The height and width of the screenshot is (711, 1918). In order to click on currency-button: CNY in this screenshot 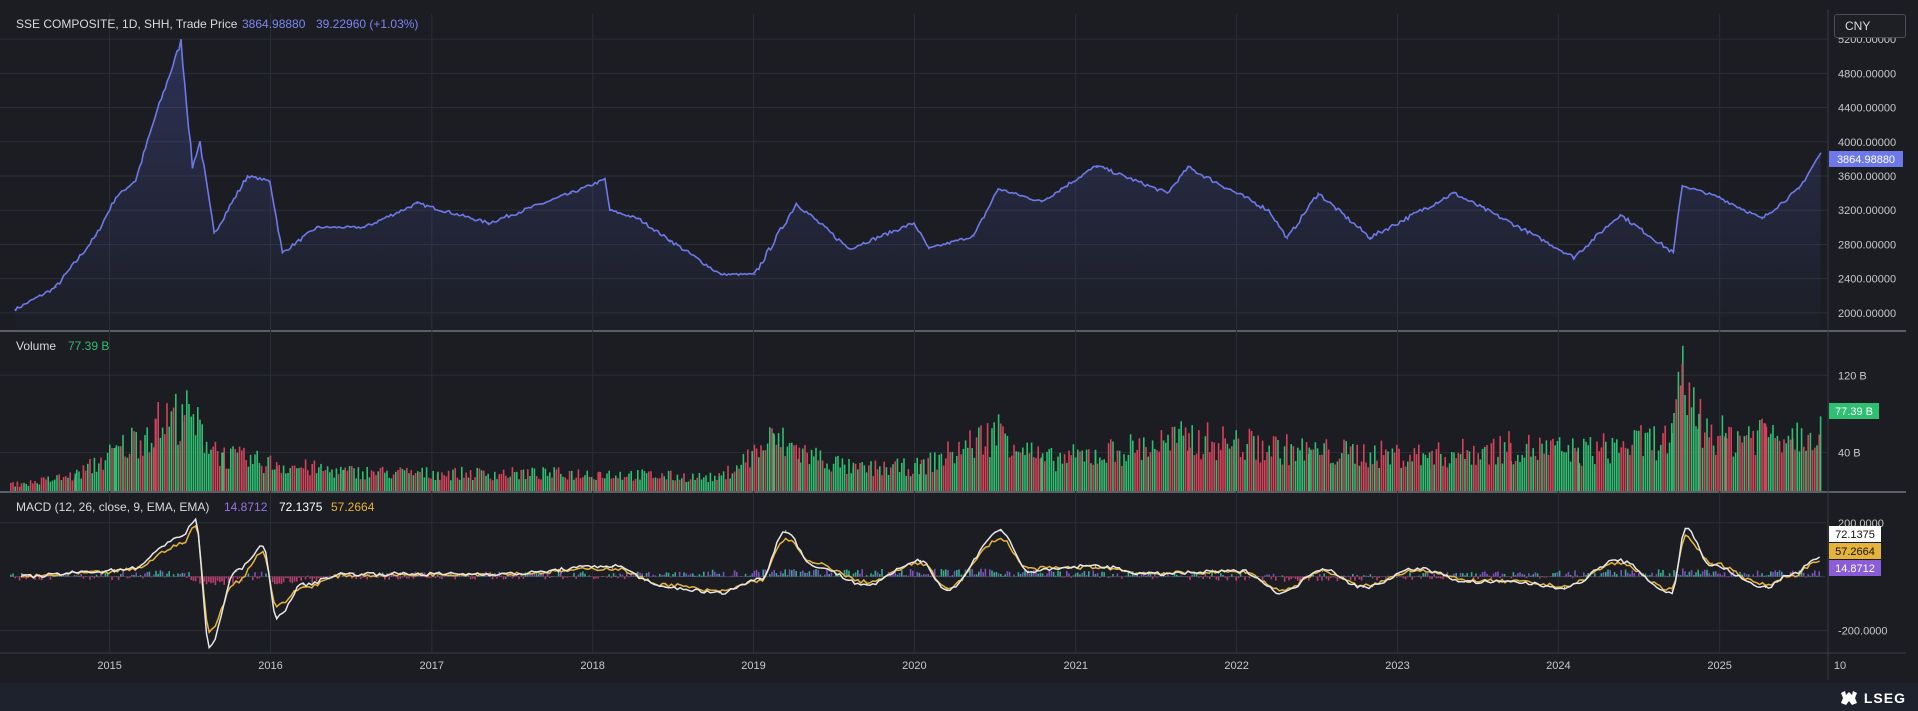, I will do `click(1870, 26)`.